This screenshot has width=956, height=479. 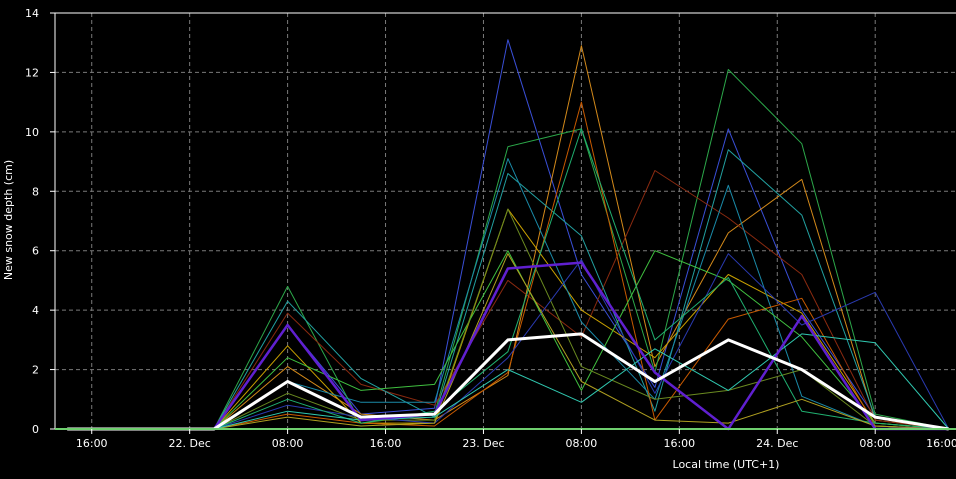 I want to click on y-tick-label: 0, so click(x=35, y=429).